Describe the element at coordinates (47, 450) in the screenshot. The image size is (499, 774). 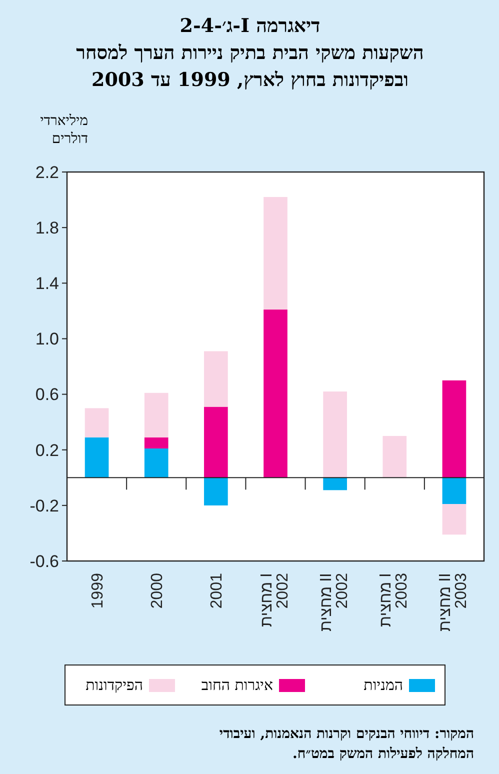
I see `y-tick-label: 0.2` at that location.